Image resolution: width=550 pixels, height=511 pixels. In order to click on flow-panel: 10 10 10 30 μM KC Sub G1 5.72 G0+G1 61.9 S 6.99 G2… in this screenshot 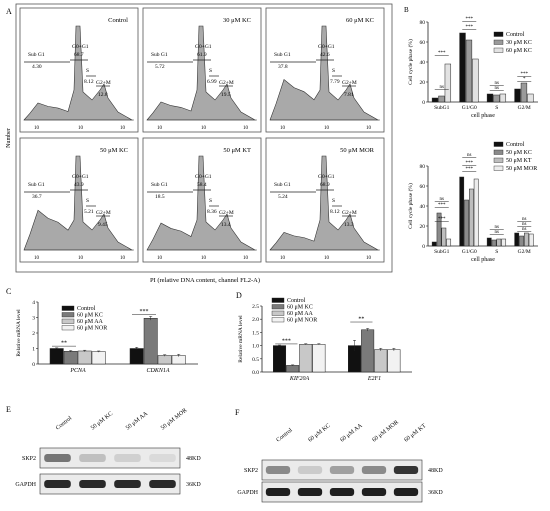, I will do `click(202, 70)`.